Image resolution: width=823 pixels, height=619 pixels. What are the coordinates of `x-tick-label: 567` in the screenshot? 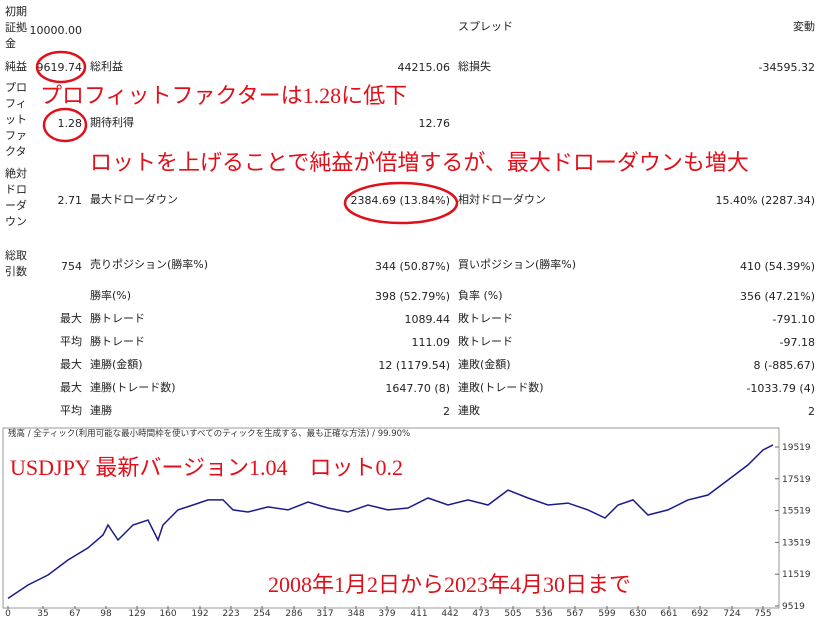 It's located at (574, 614).